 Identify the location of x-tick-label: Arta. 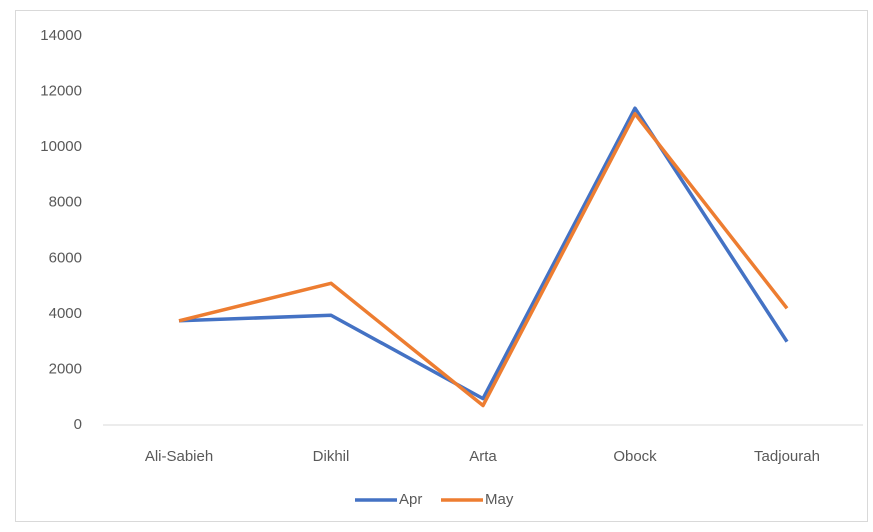
(483, 456).